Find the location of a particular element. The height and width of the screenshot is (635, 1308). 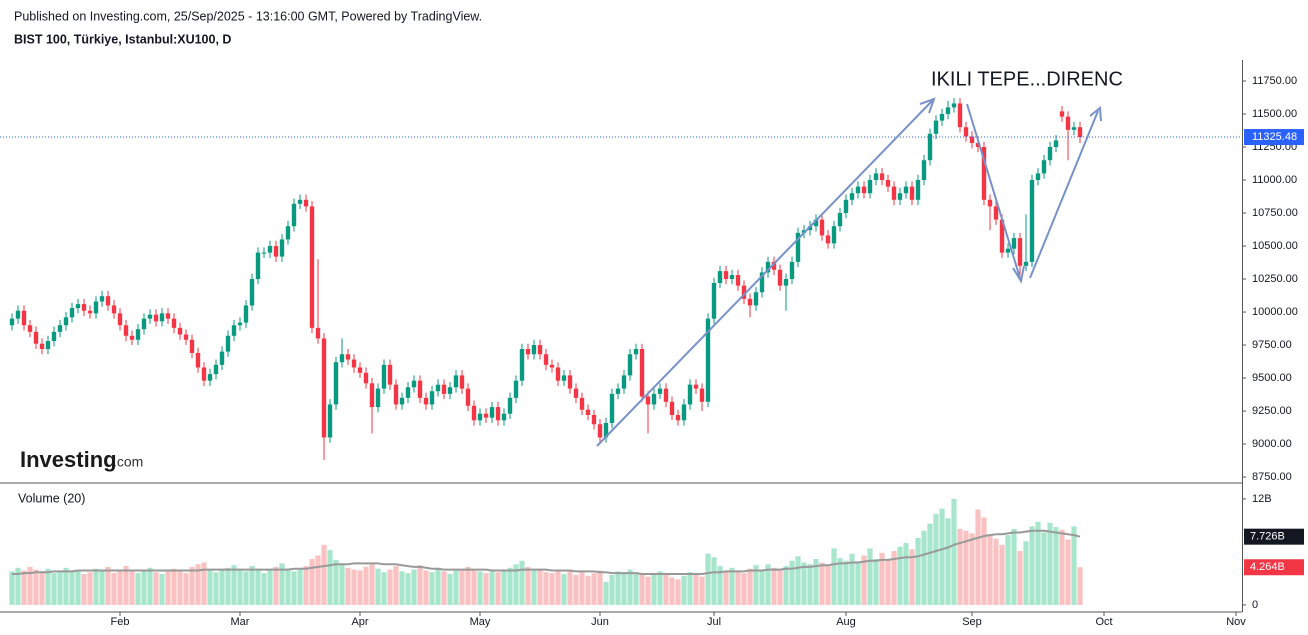

x-tick-label: Mar is located at coordinates (240, 622).